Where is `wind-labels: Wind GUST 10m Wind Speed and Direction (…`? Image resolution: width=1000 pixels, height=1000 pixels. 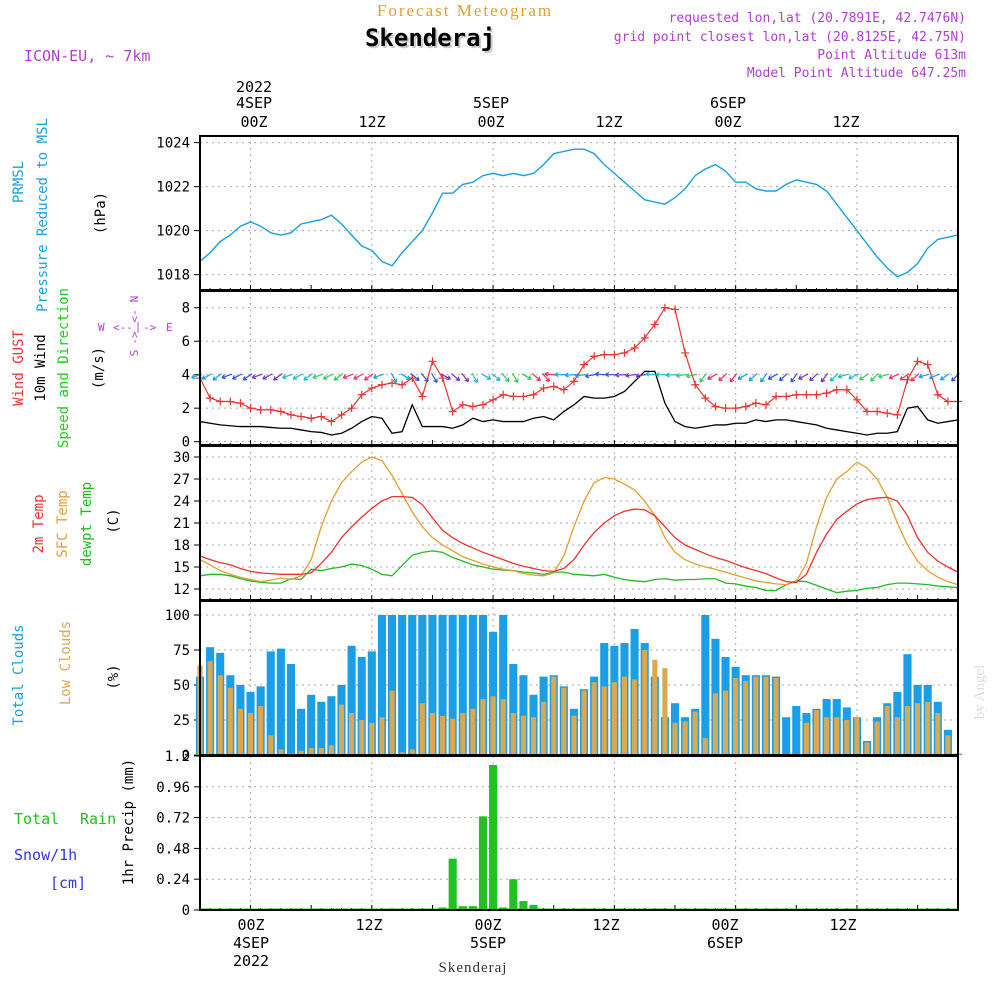
wind-labels: Wind GUST 10m Wind Speed and Direction (… is located at coordinates (59, 368).